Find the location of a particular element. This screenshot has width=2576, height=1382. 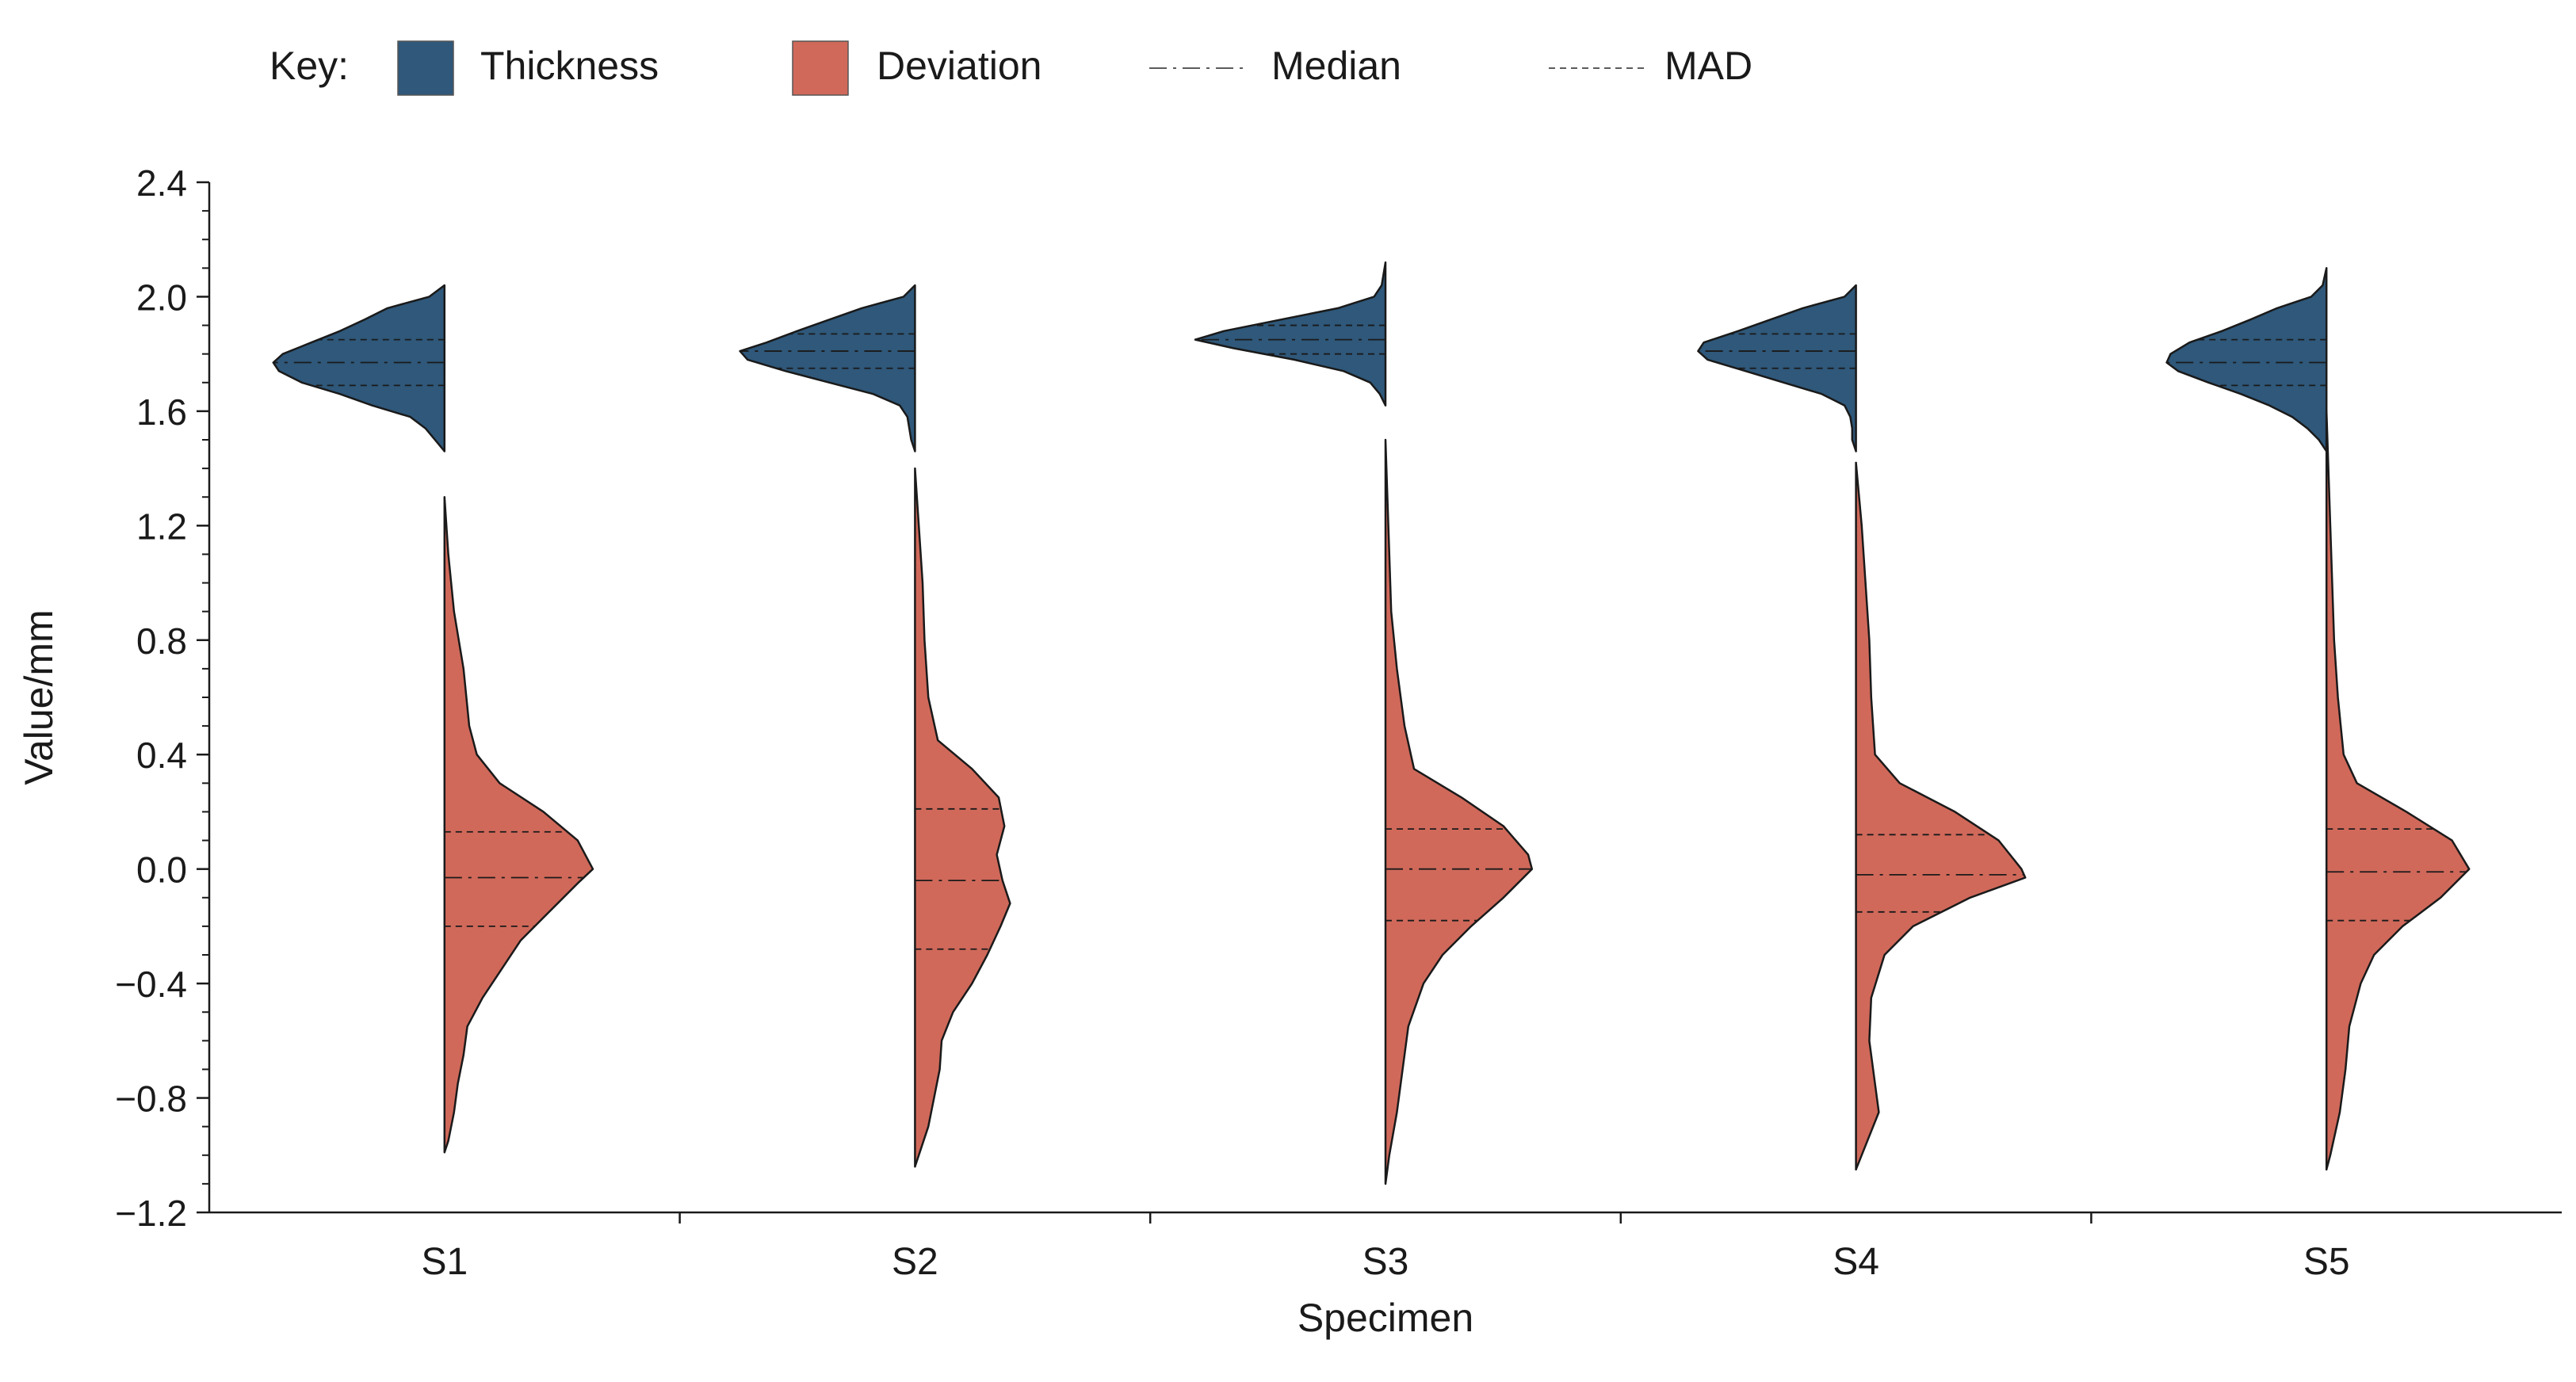

x-axis-label: Specimen is located at coordinates (1385, 1318).